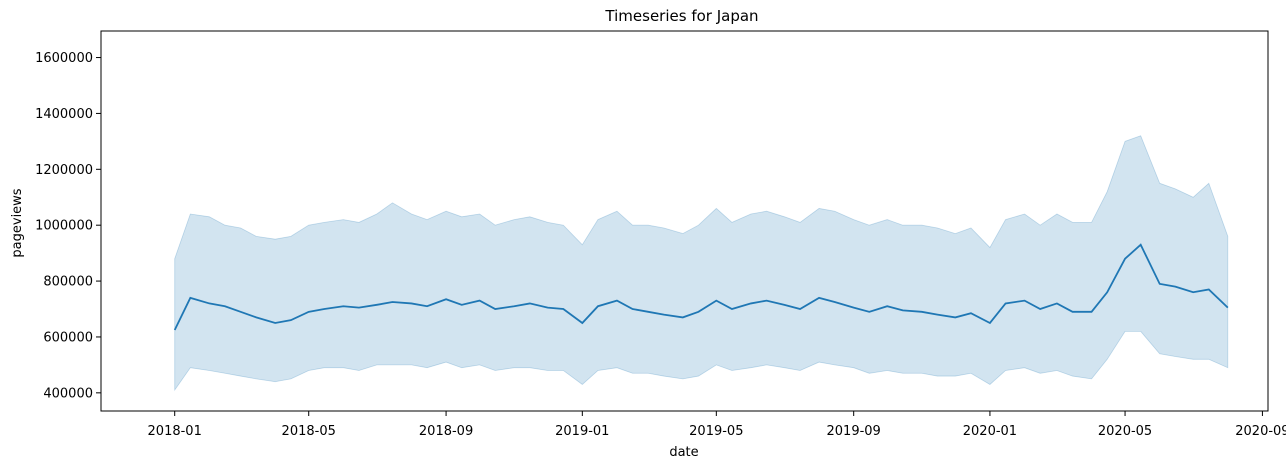 The width and height of the screenshot is (1286, 468). Describe the element at coordinates (854, 431) in the screenshot. I see `x-tick-label: 2019-09` at that location.